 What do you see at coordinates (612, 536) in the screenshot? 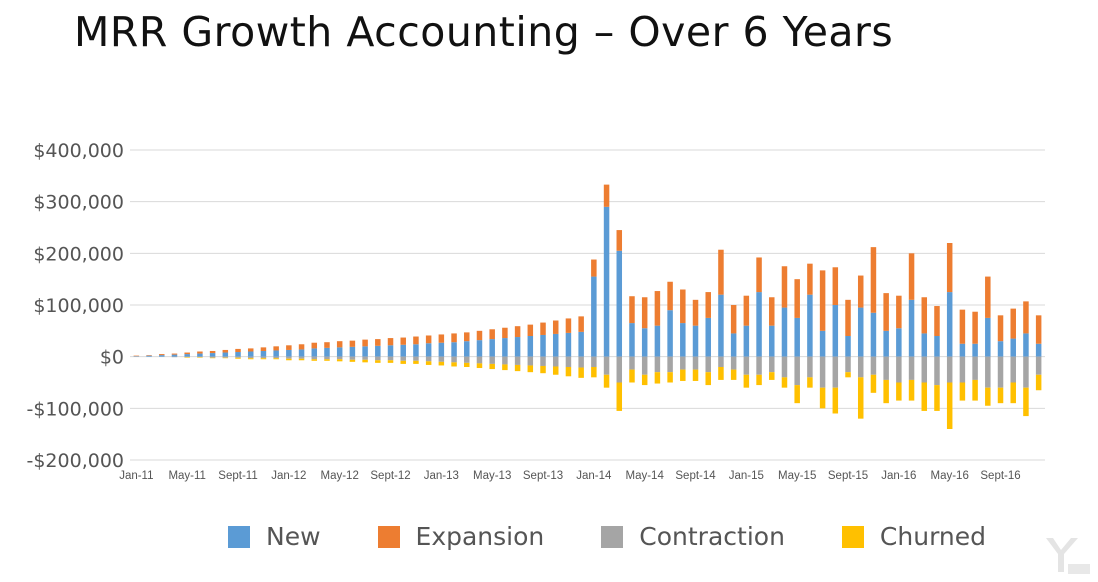
I see `legend-swatch-contraction` at bounding box center [612, 536].